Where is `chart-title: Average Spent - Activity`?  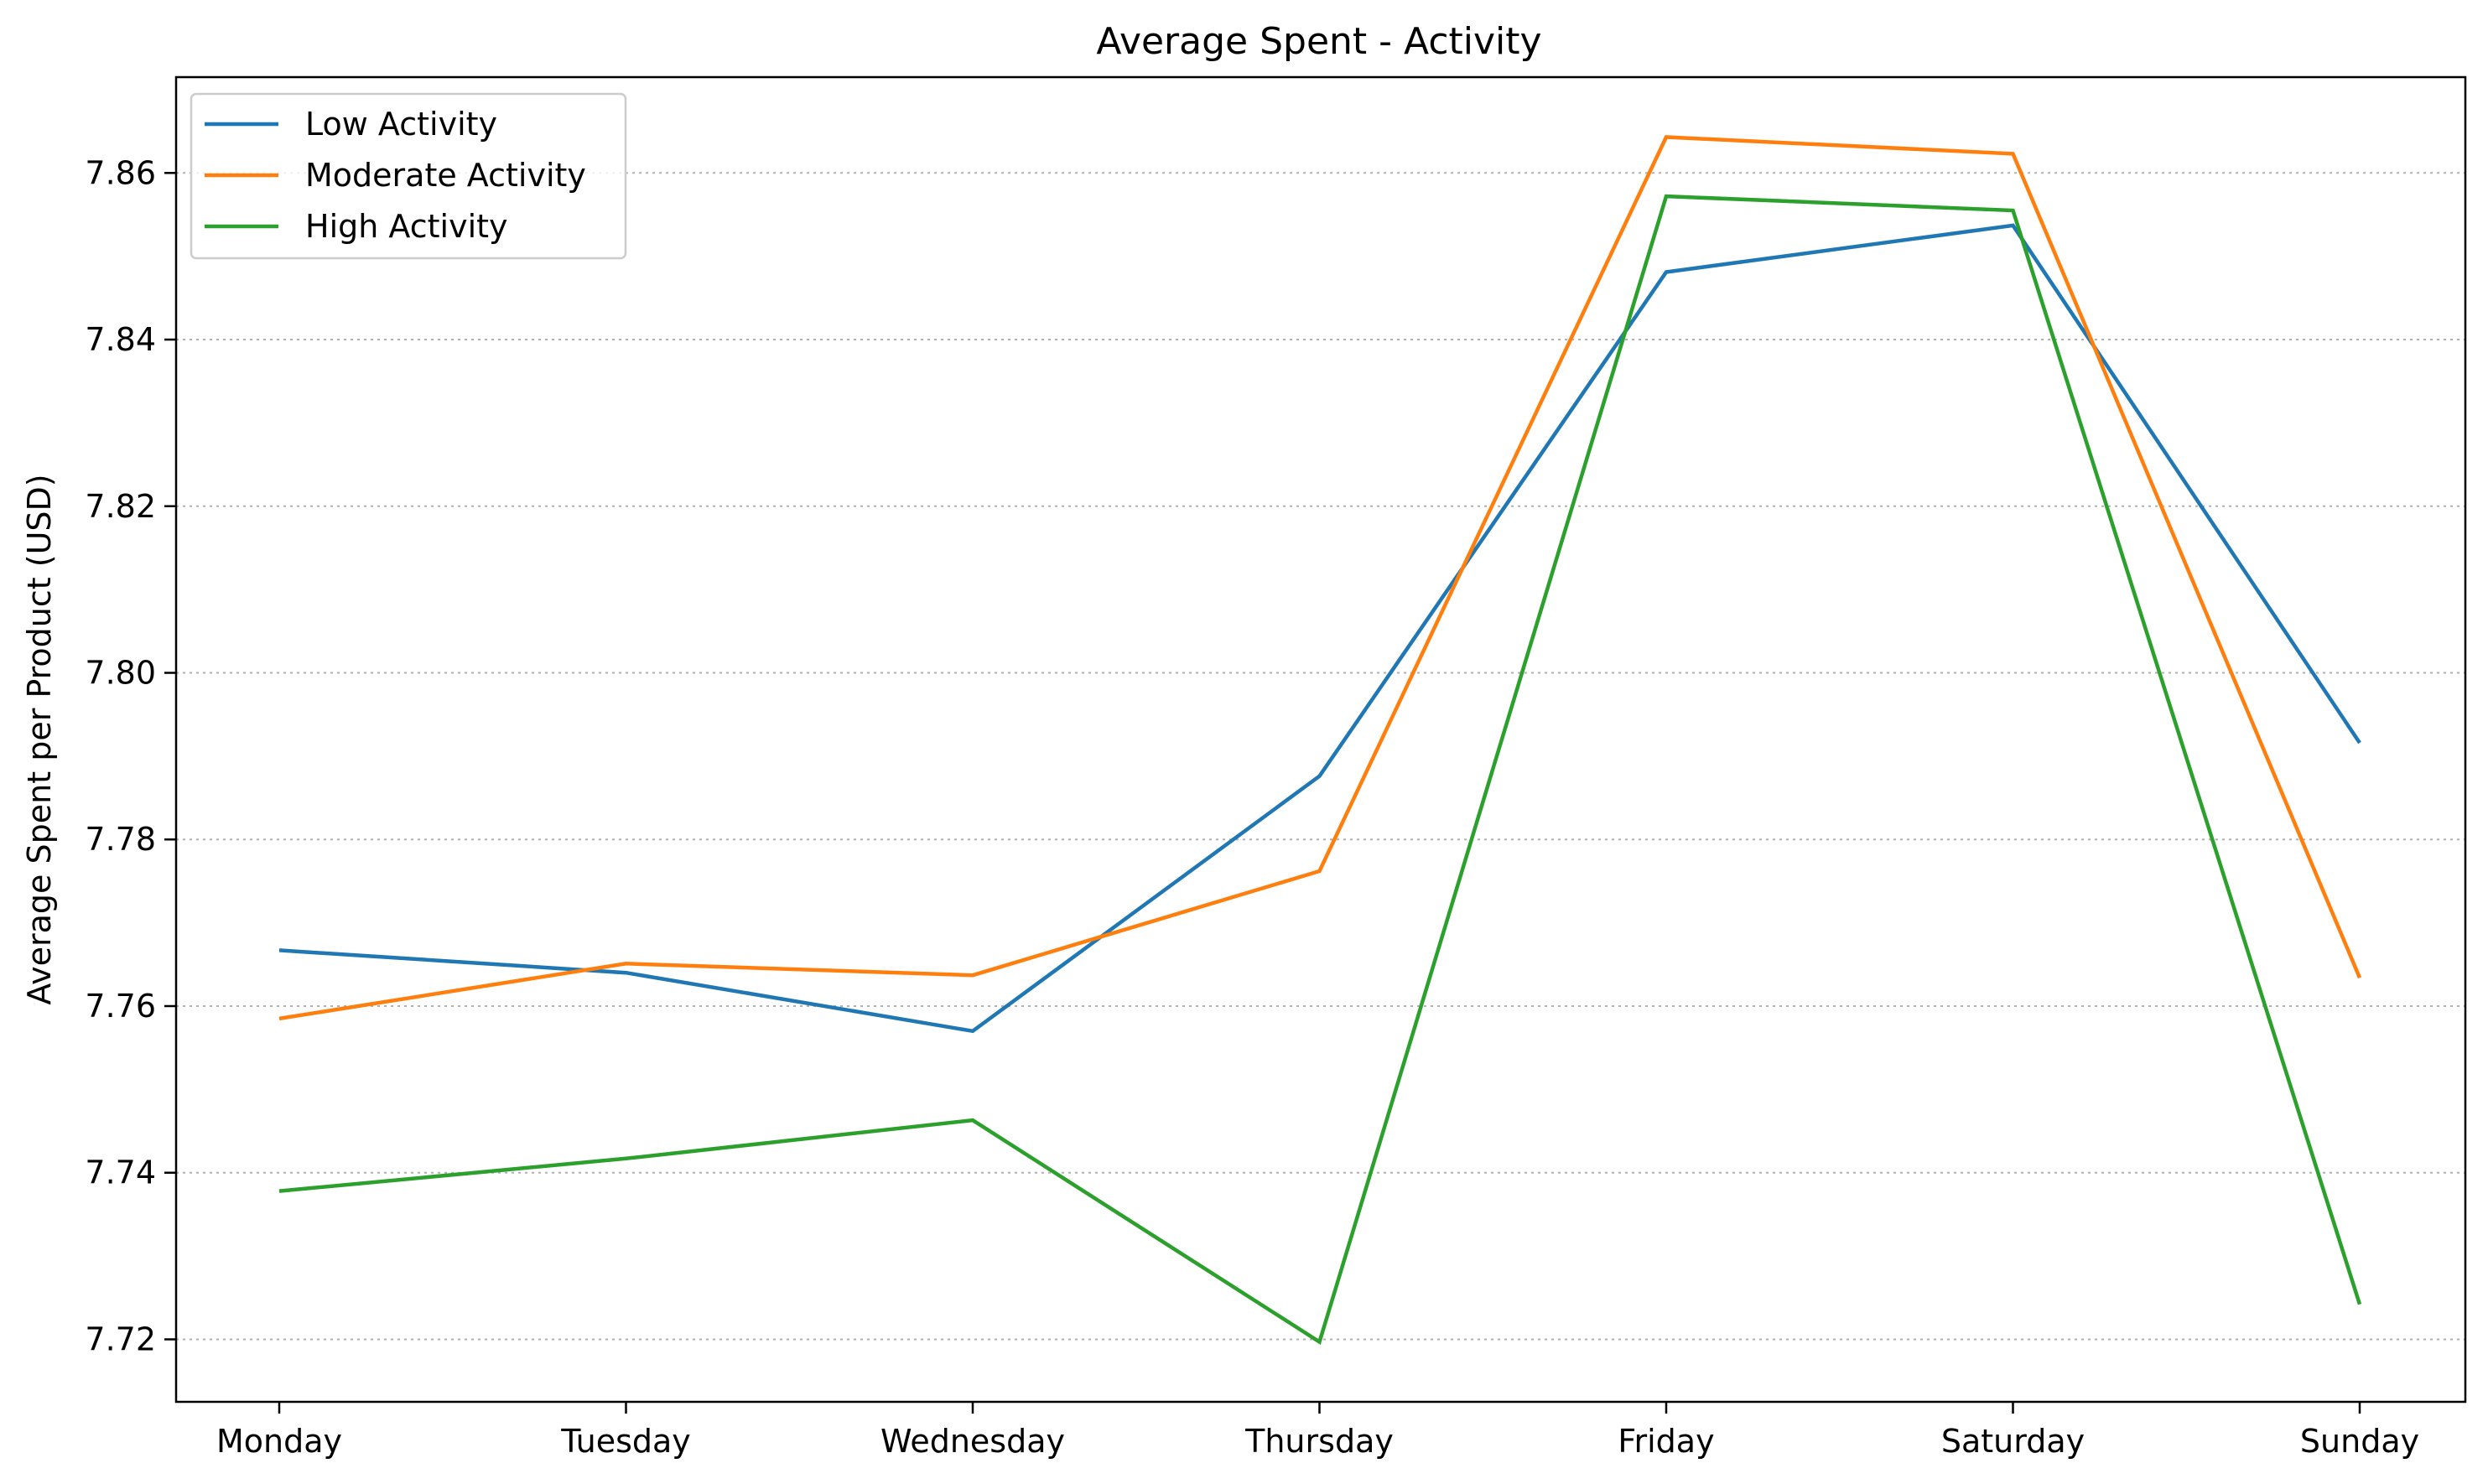 chart-title: Average Spent - Activity is located at coordinates (1318, 41).